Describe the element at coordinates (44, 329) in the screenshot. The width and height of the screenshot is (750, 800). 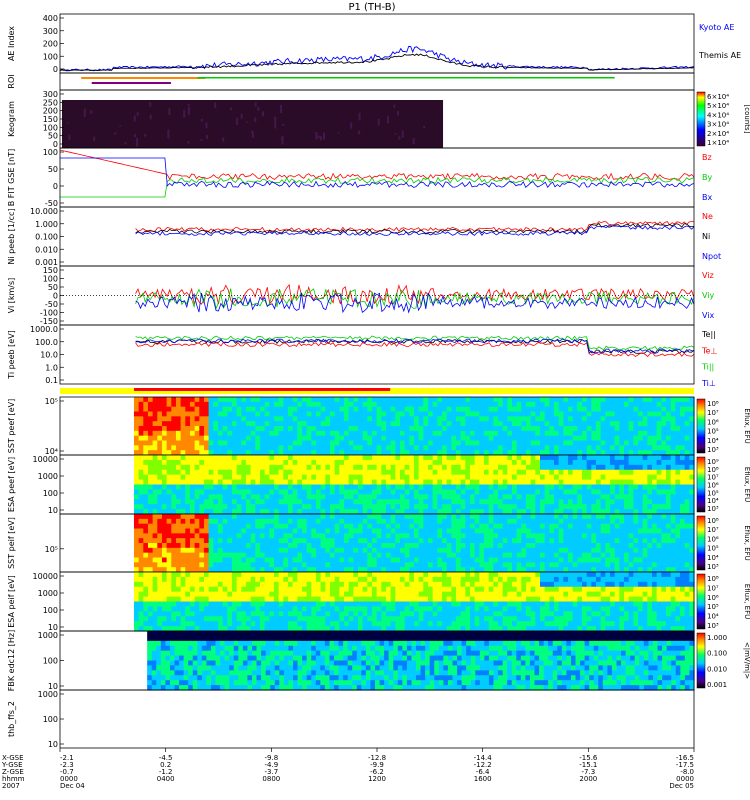
I see `temp-ytick-label: 1000.0` at that location.